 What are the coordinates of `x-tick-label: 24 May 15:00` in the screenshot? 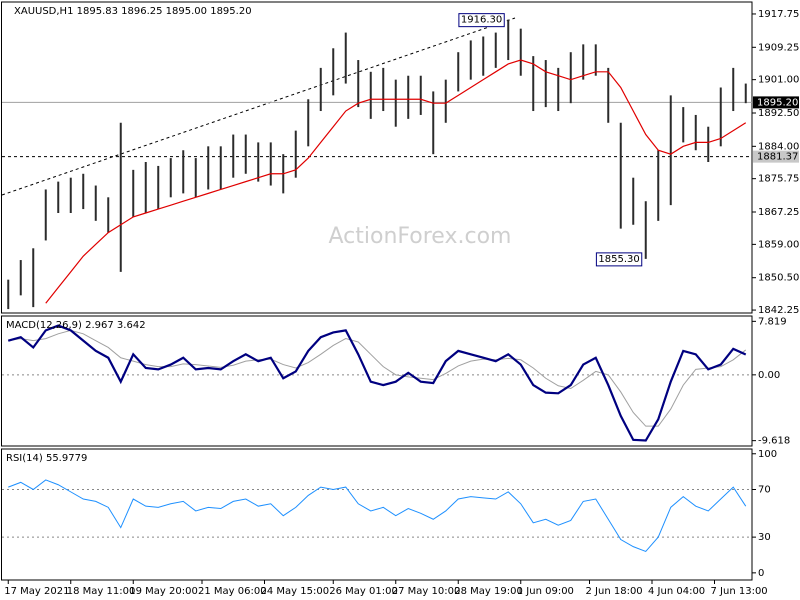 It's located at (295, 591).